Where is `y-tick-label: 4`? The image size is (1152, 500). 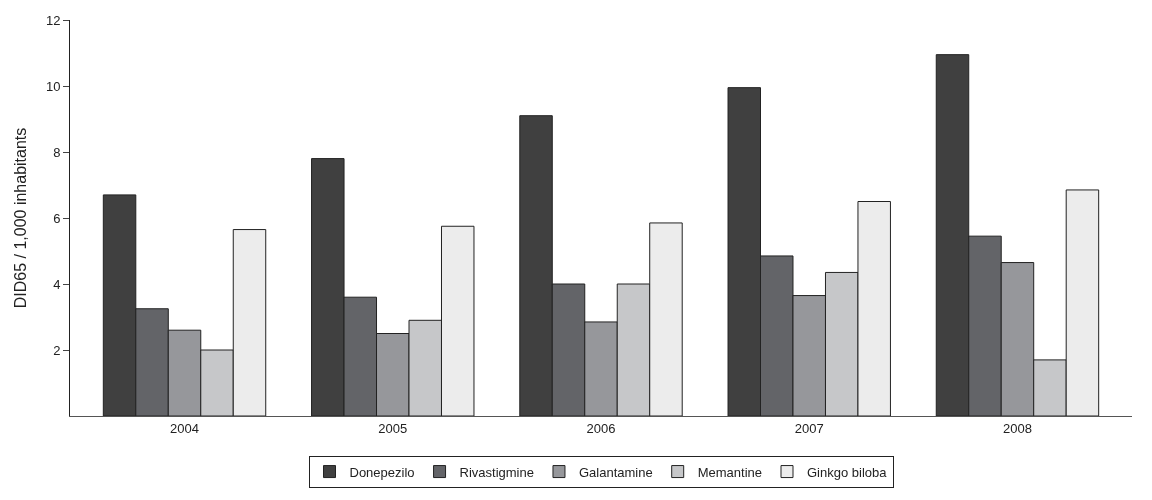
y-tick-label: 4 is located at coordinates (57, 284).